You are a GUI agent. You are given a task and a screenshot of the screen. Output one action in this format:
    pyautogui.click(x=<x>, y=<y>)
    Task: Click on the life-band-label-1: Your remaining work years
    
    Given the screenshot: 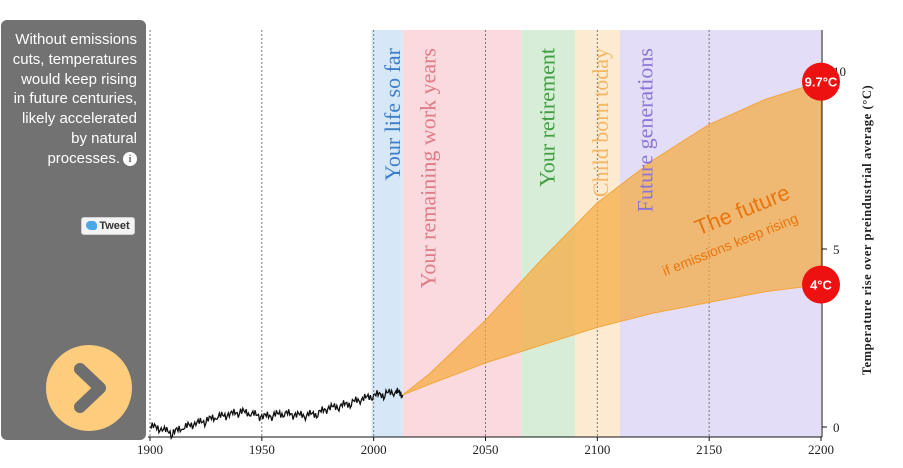 What is the action you would take?
    pyautogui.click(x=428, y=168)
    